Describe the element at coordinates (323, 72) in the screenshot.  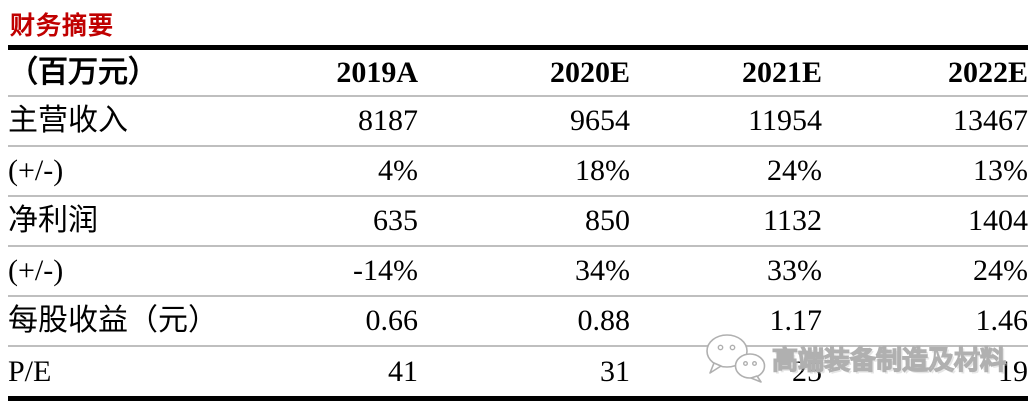
I see `year-header-2019a: 2019A` at that location.